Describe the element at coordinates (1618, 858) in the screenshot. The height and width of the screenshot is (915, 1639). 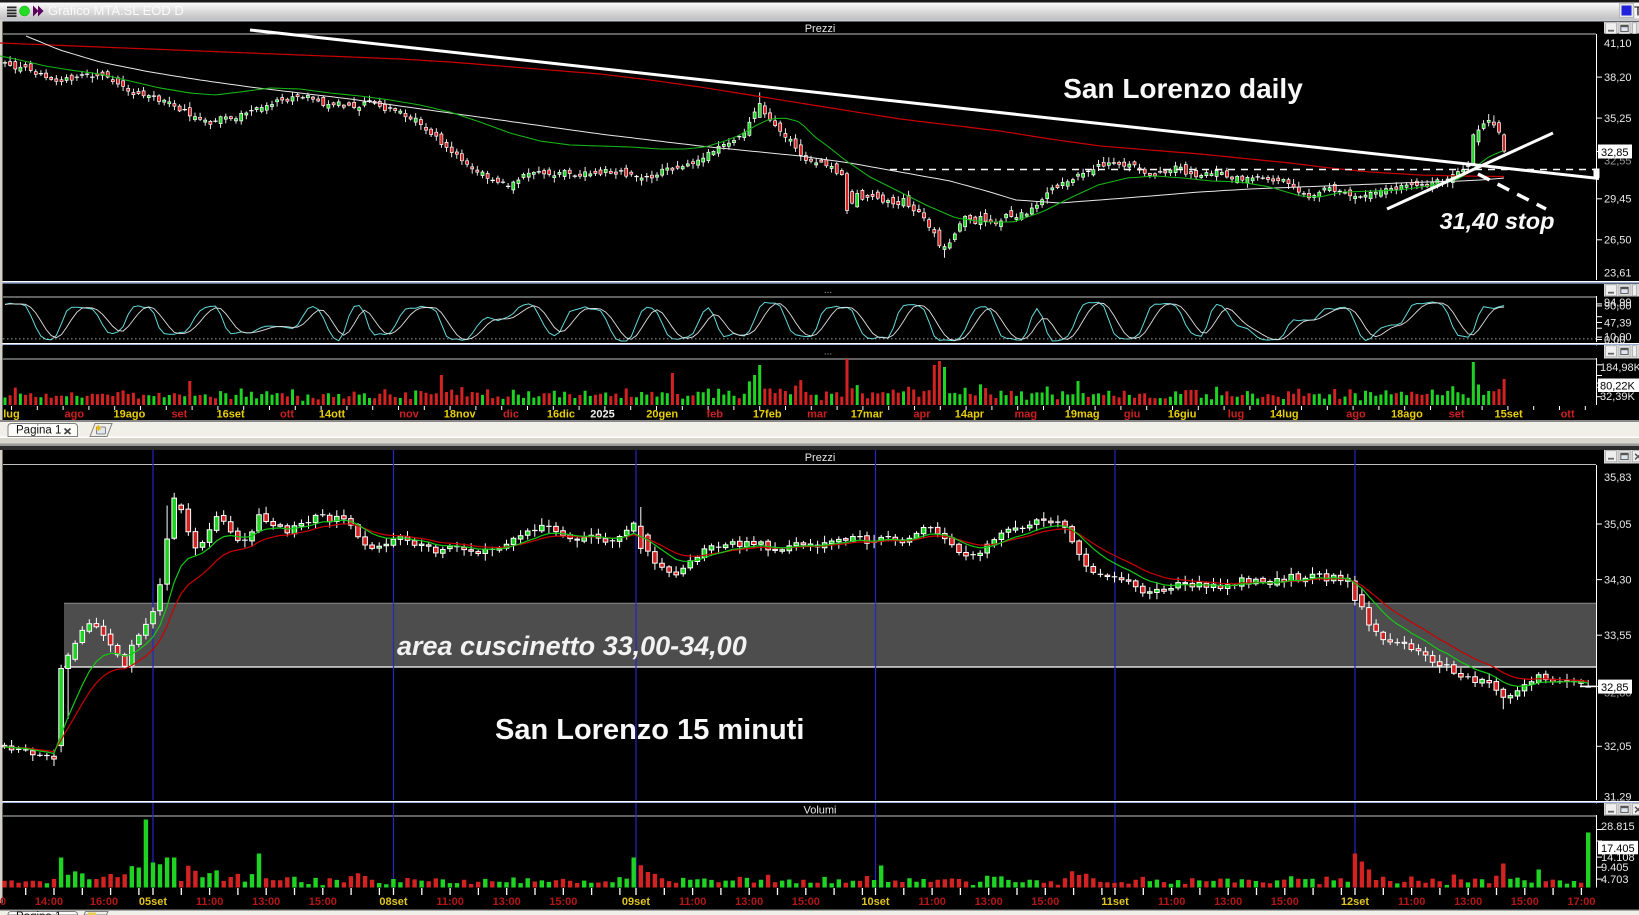
I see `svg-text: 14.108` at that location.